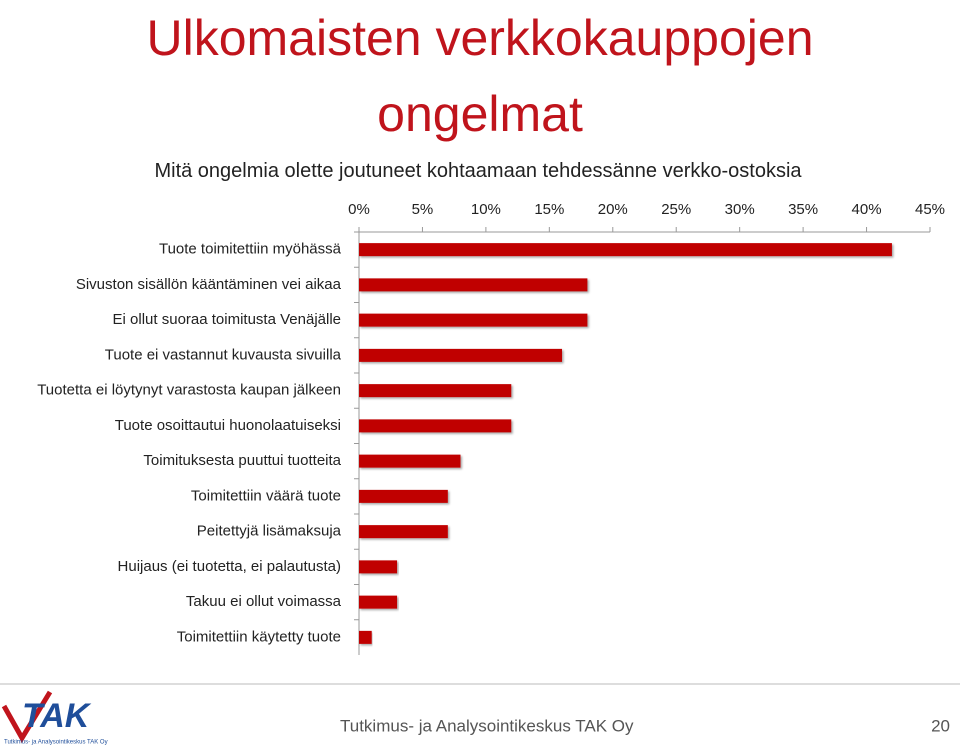  Describe the element at coordinates (359, 209) in the screenshot. I see `x-tick-label: 0%` at that location.